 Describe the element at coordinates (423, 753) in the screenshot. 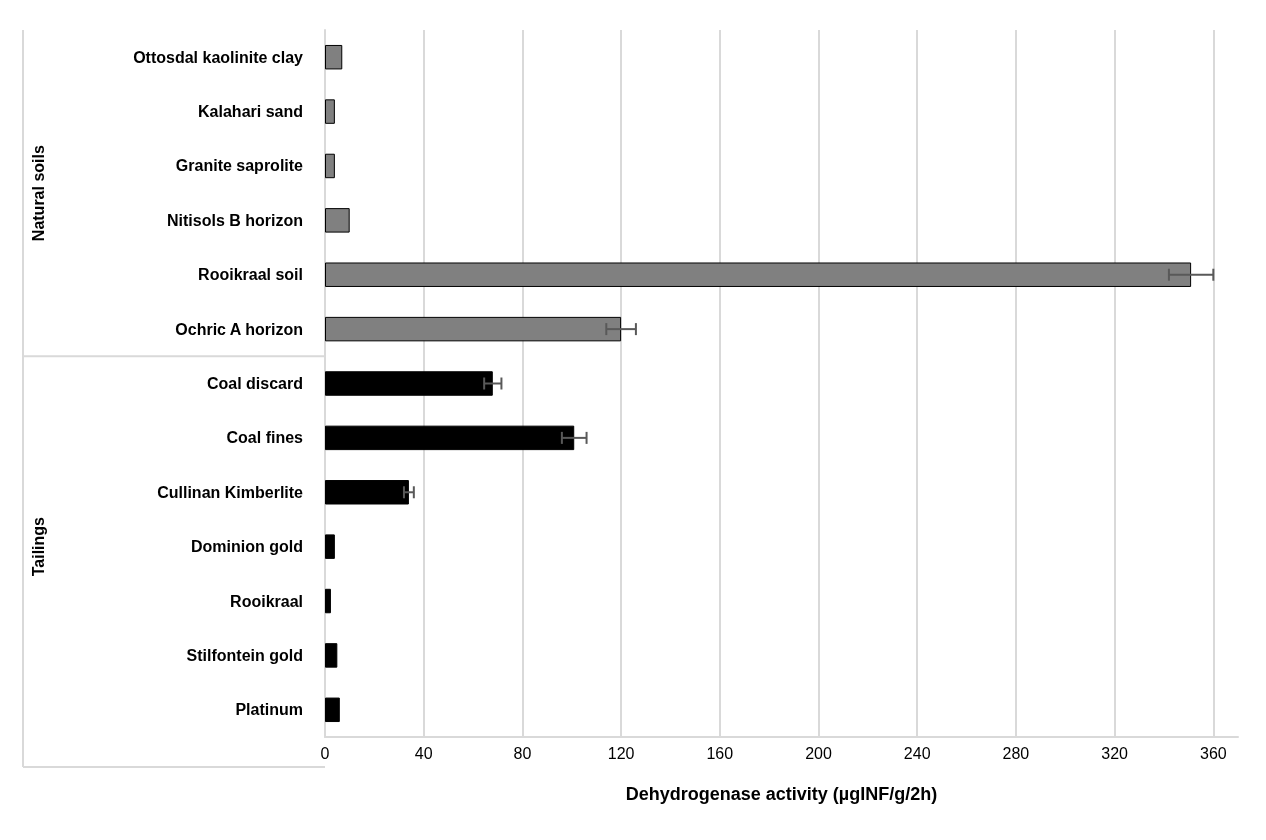

I see `x-tick-label: 40` at that location.